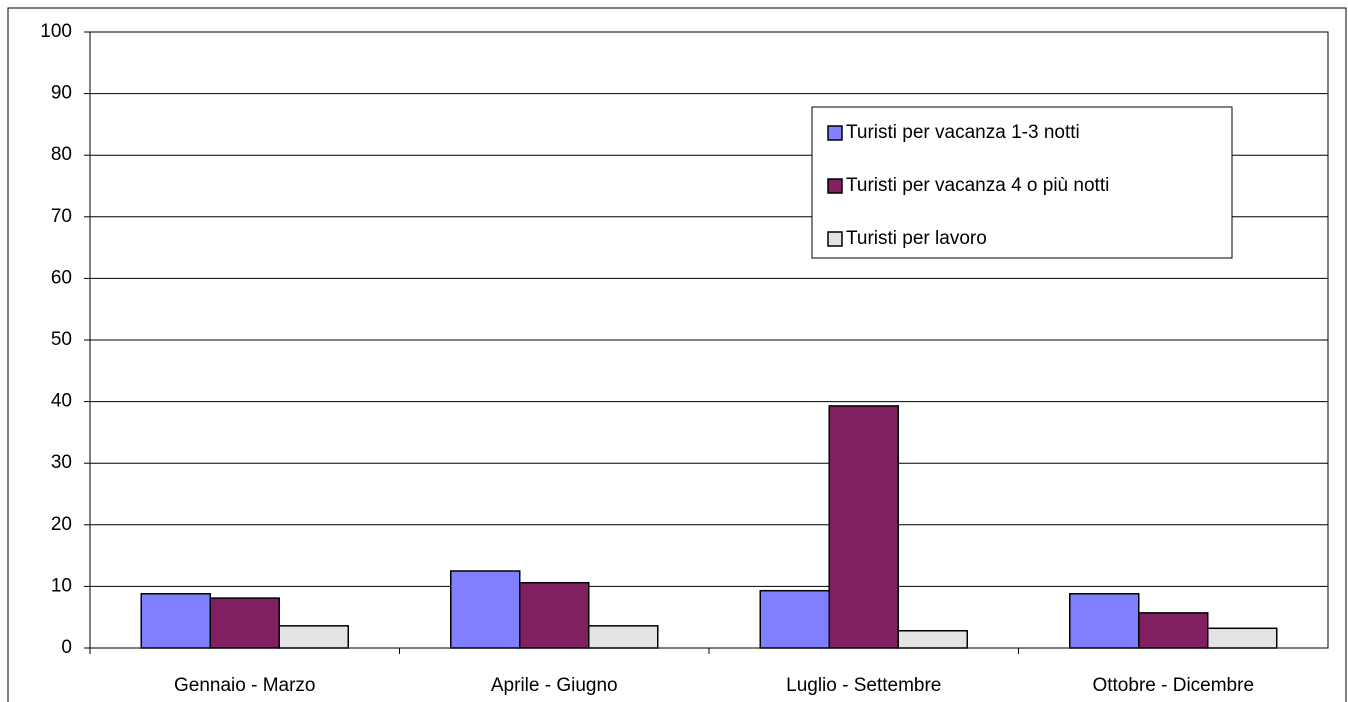  Describe the element at coordinates (863, 685) in the screenshot. I see `x-tick-label: Luglio - Settembre` at that location.